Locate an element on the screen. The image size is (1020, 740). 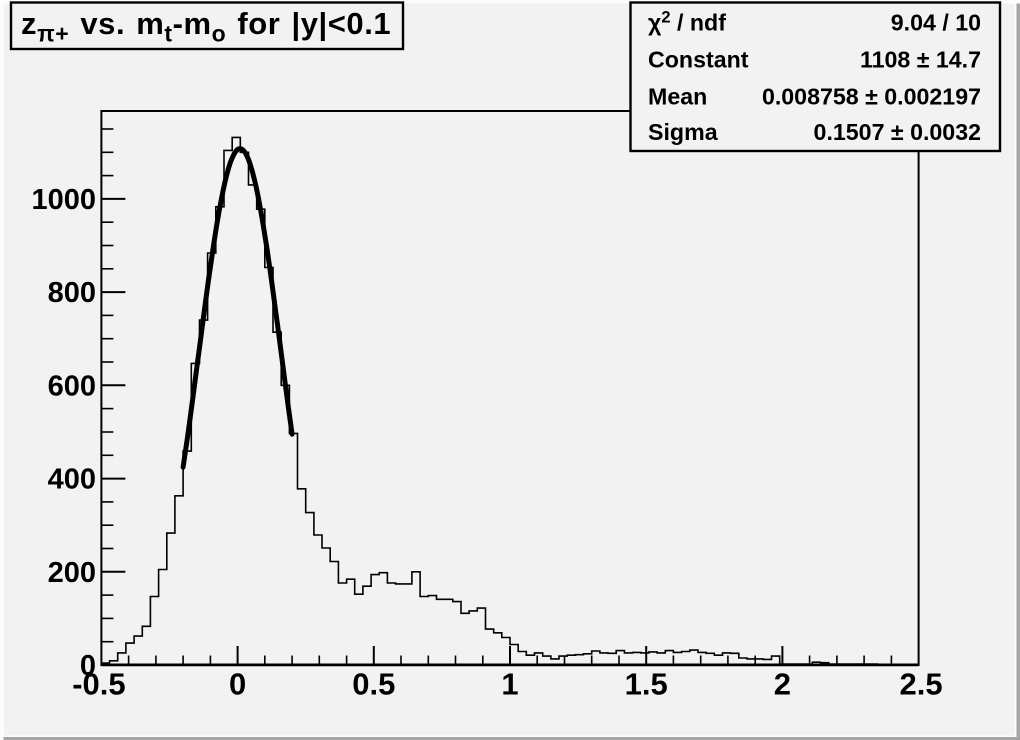
svg-text: Sigma is located at coordinates (683, 132).